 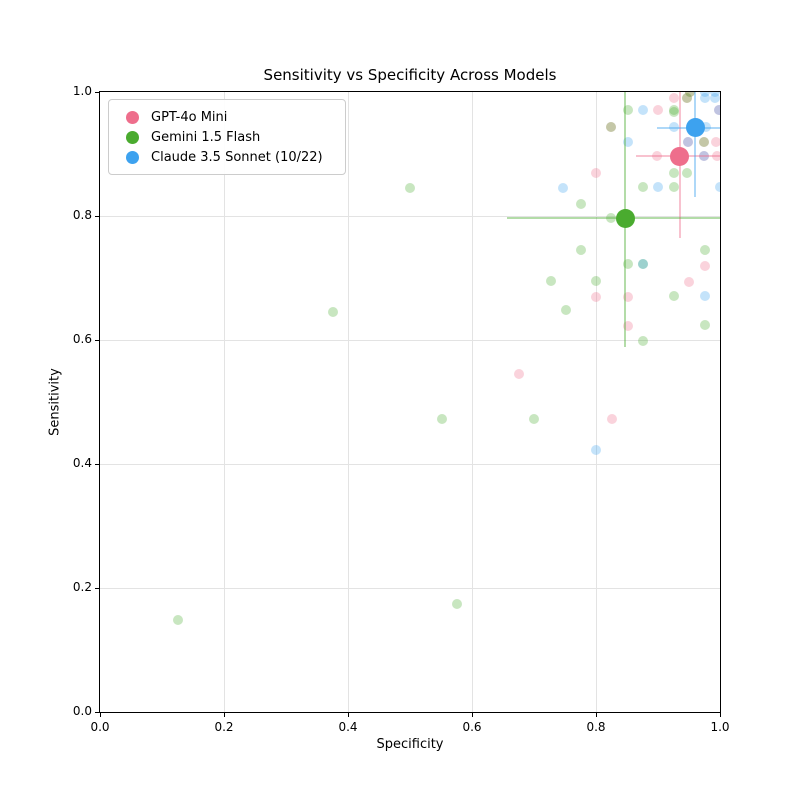 I want to click on legend-item: GPT-4o Mini, so click(x=227, y=117).